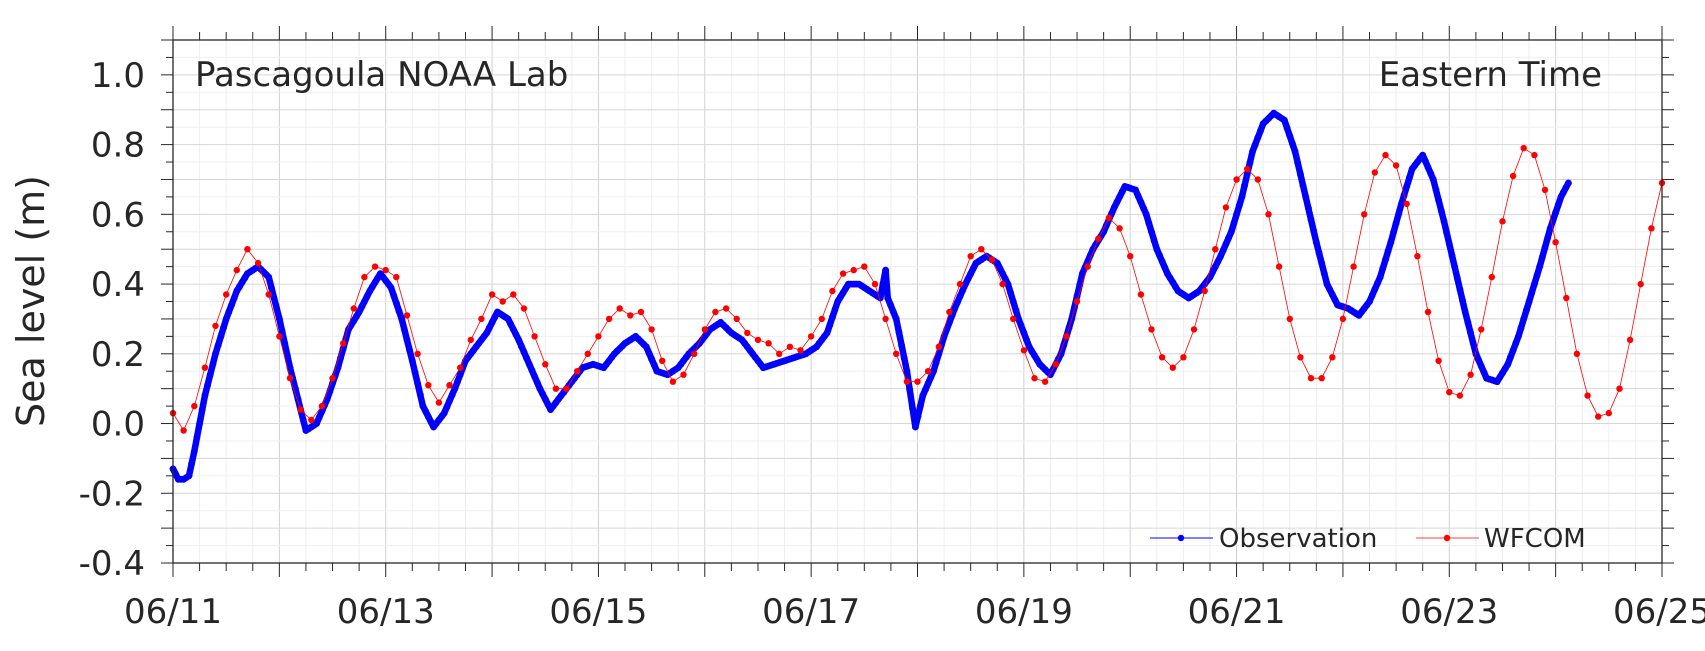 Image resolution: width=1705 pixels, height=651 pixels. I want to click on x-tick-label: 06/13, so click(386, 612).